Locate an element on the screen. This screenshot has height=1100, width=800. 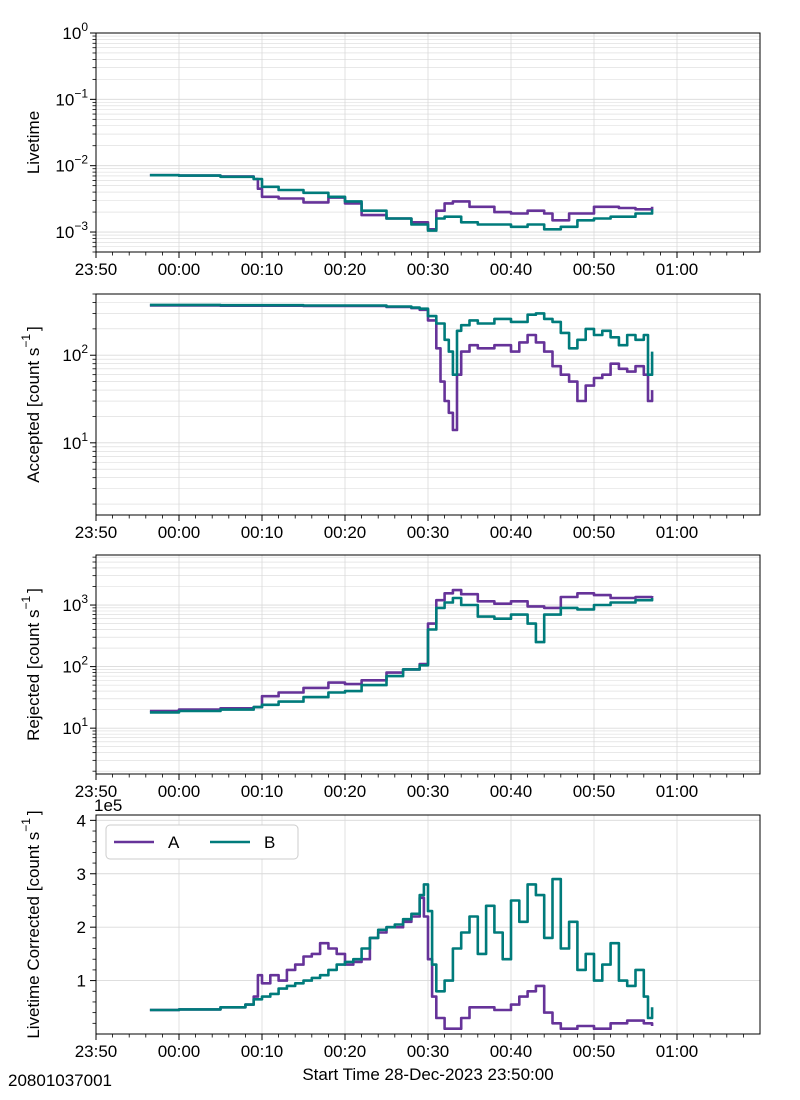
legend-box is located at coordinates (202, 842).